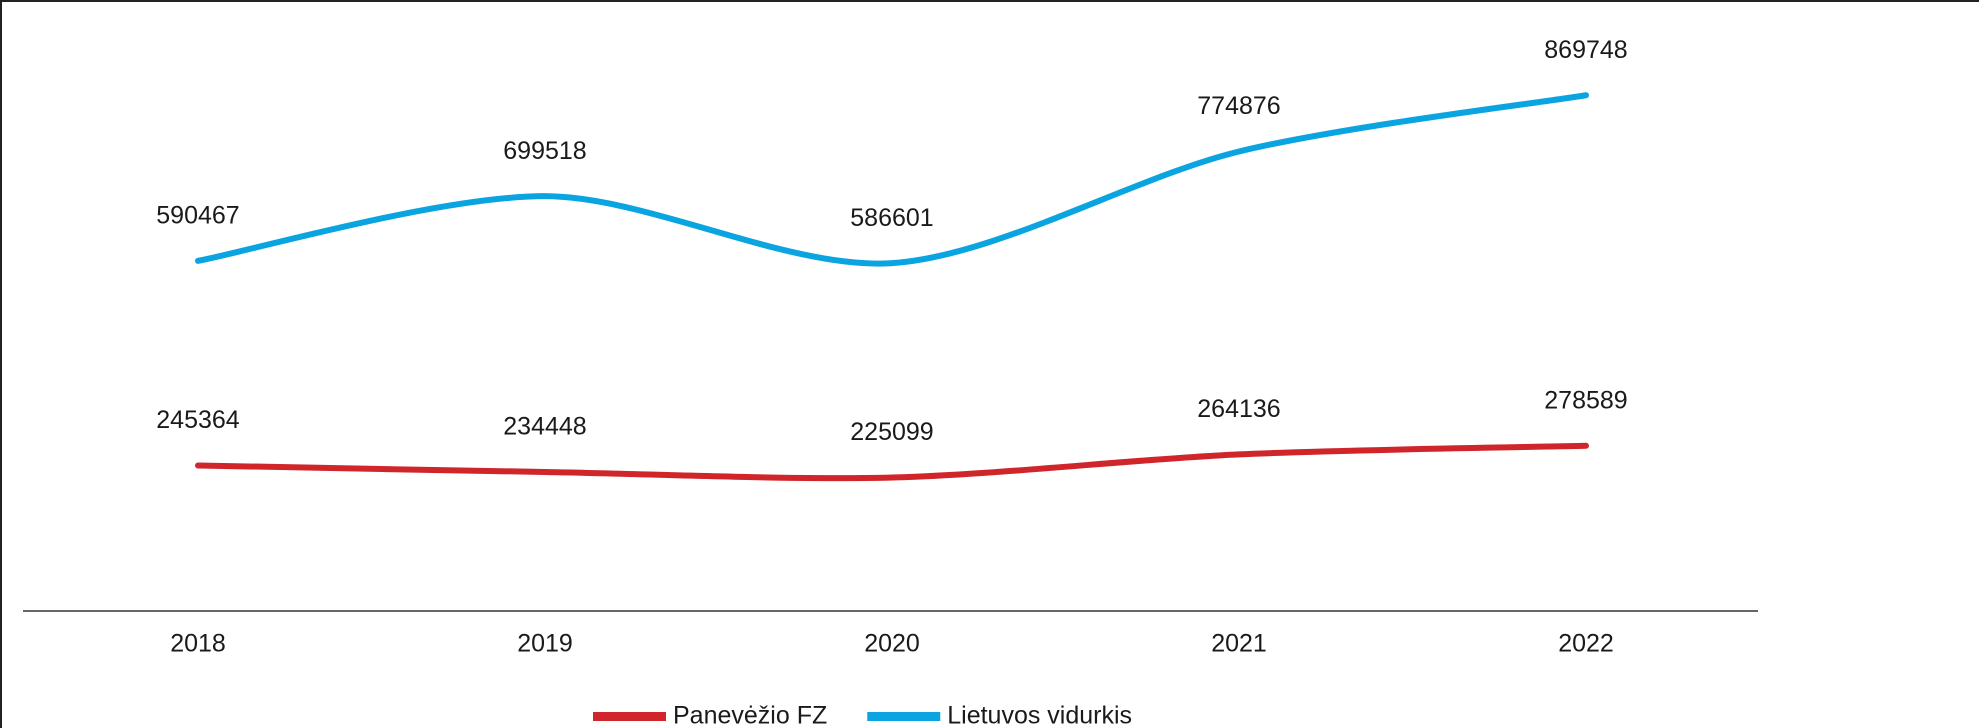 Image resolution: width=1979 pixels, height=728 pixels. I want to click on data-label: 234448, so click(544, 427).